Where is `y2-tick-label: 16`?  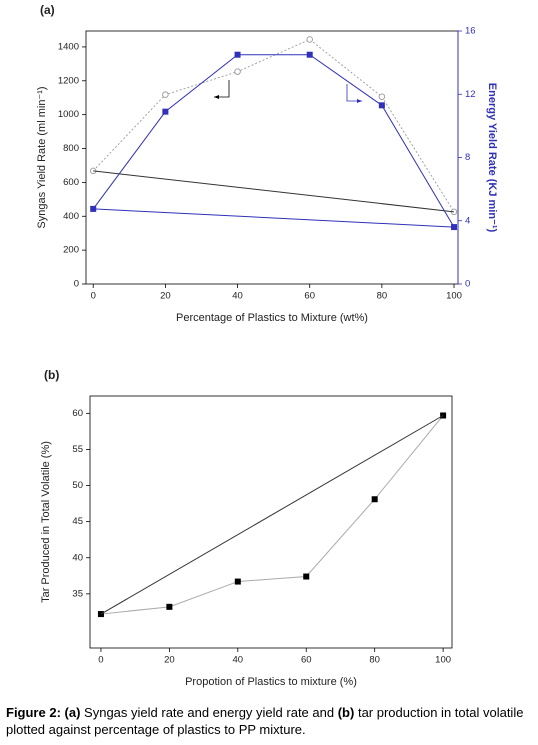
y2-tick-label: 16 is located at coordinates (470, 31).